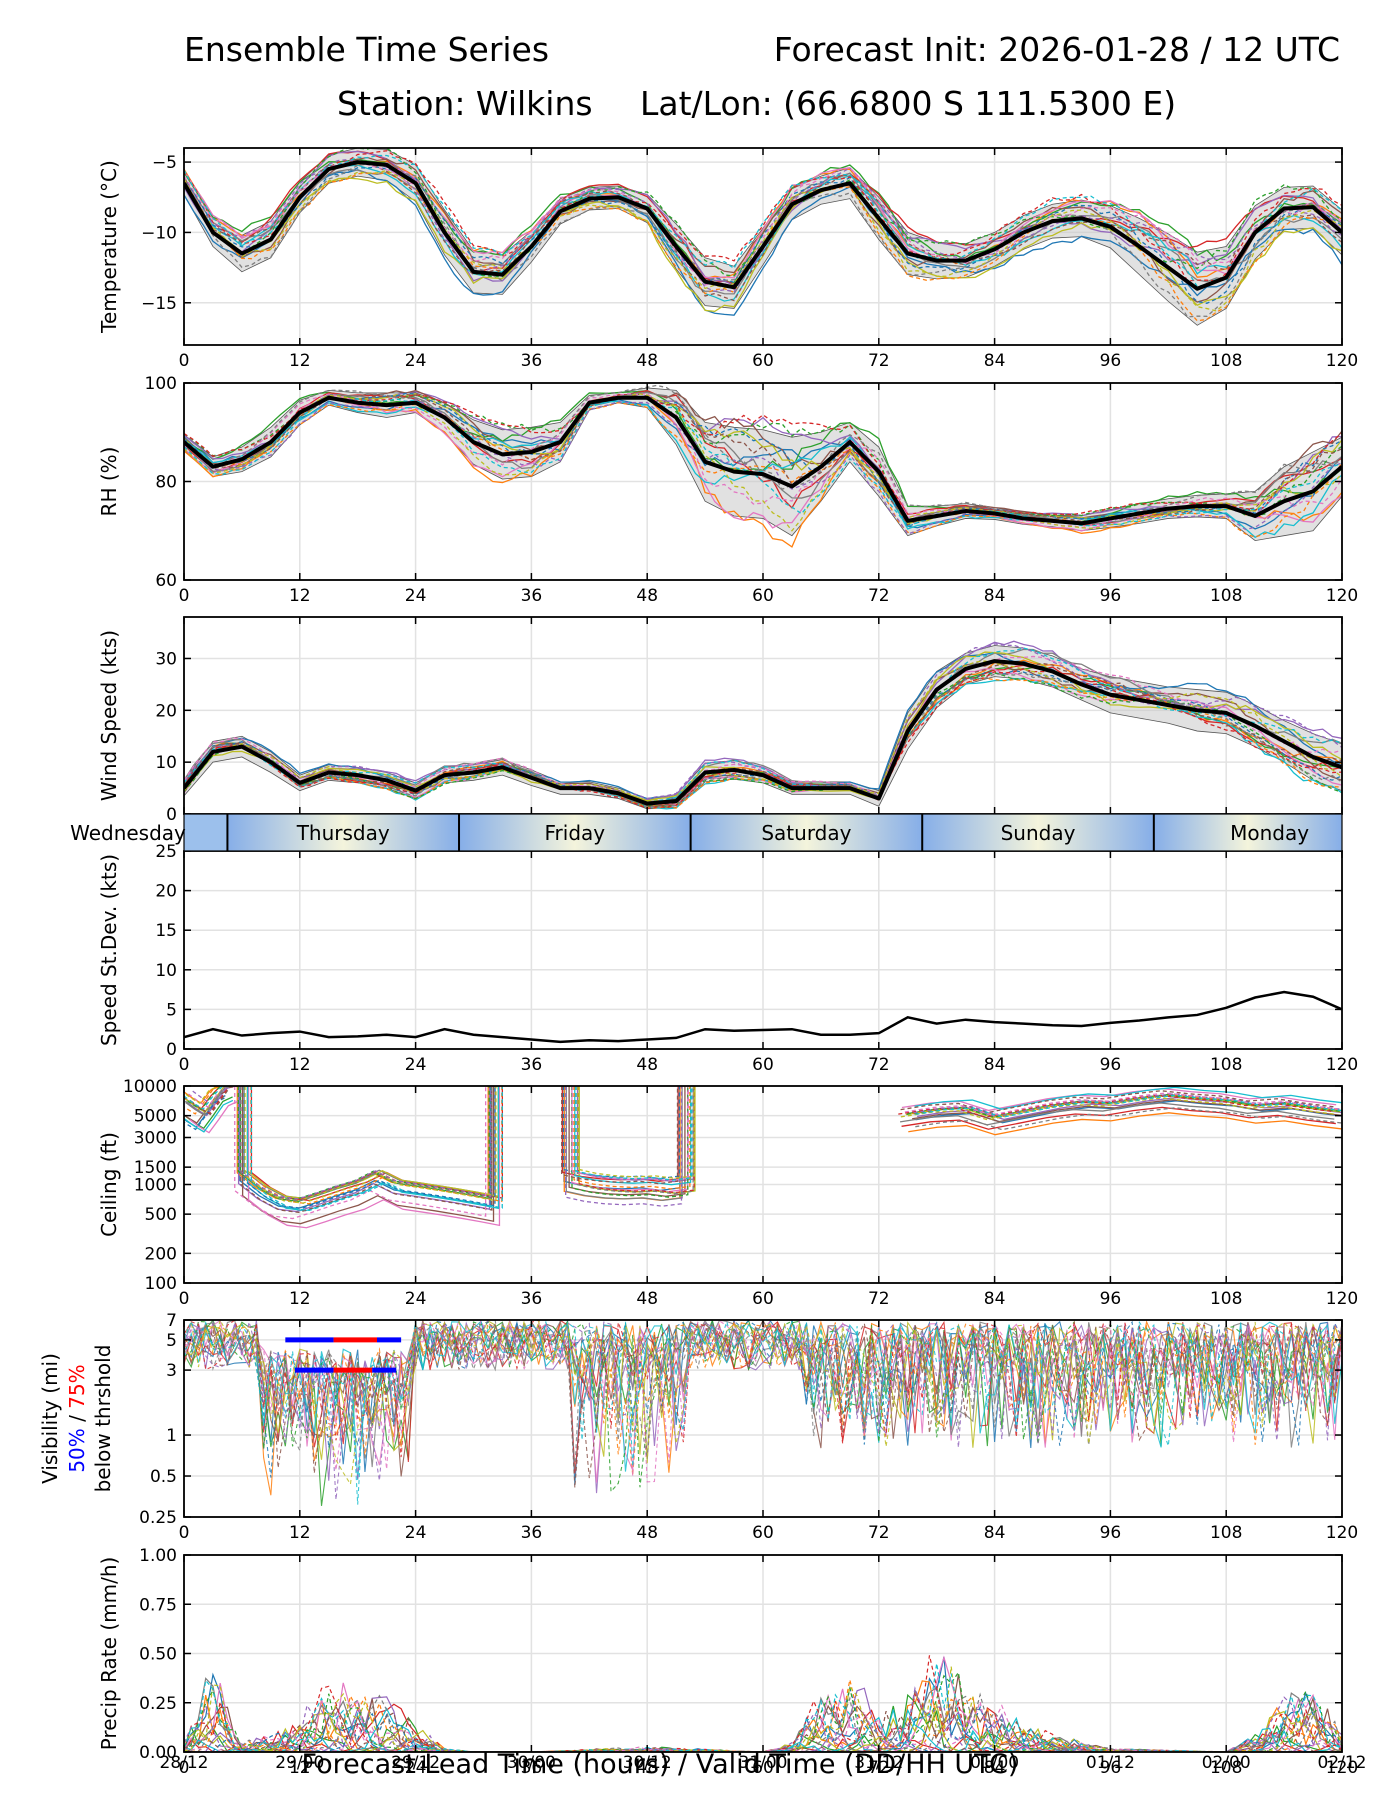  What do you see at coordinates (465, 103) in the screenshot?
I see `station-name: Station: Wilkins` at bounding box center [465, 103].